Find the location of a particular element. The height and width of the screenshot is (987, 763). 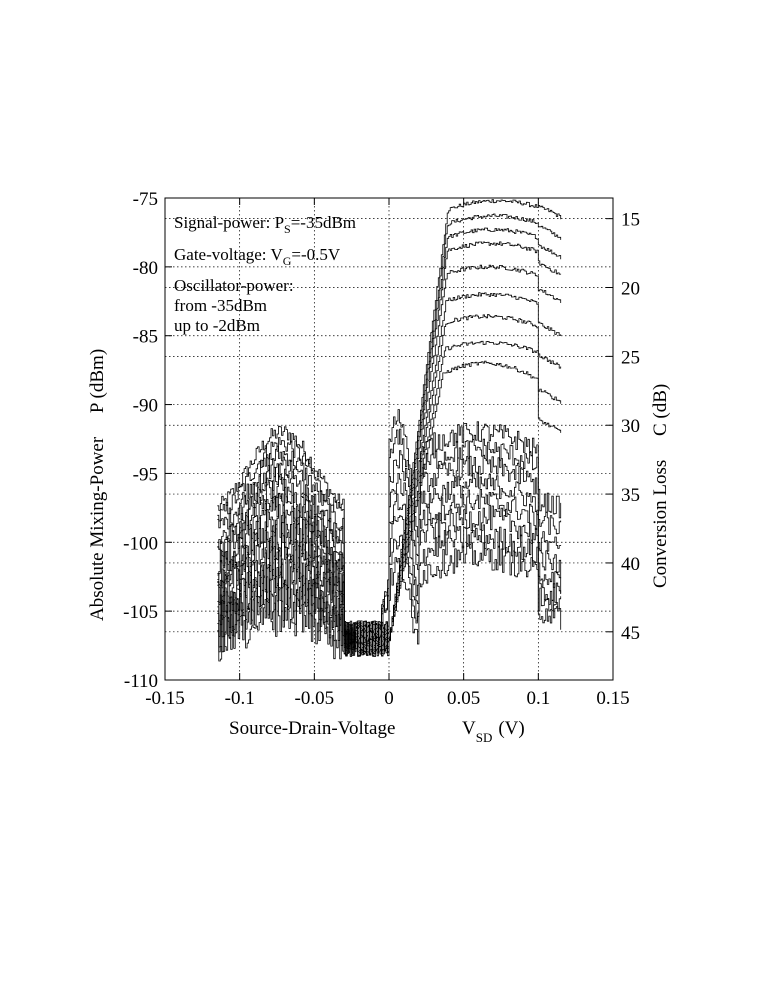

x-axis-symbol: VSD (V) is located at coordinates (493, 731).